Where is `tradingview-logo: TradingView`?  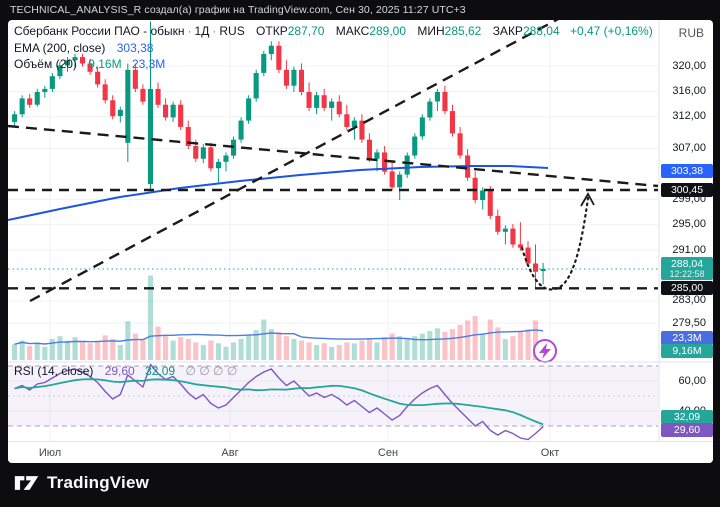
tradingview-logo: TradingView is located at coordinates (81, 483).